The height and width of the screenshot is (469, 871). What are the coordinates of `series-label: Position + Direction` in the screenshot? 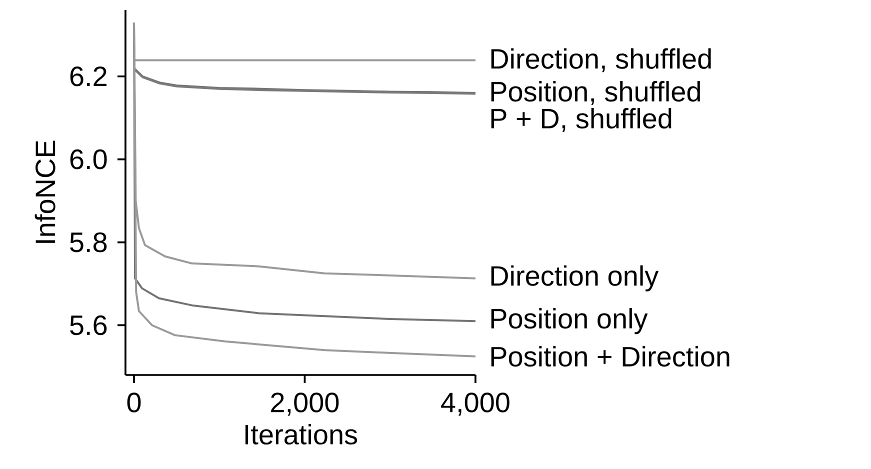 It's located at (610, 356).